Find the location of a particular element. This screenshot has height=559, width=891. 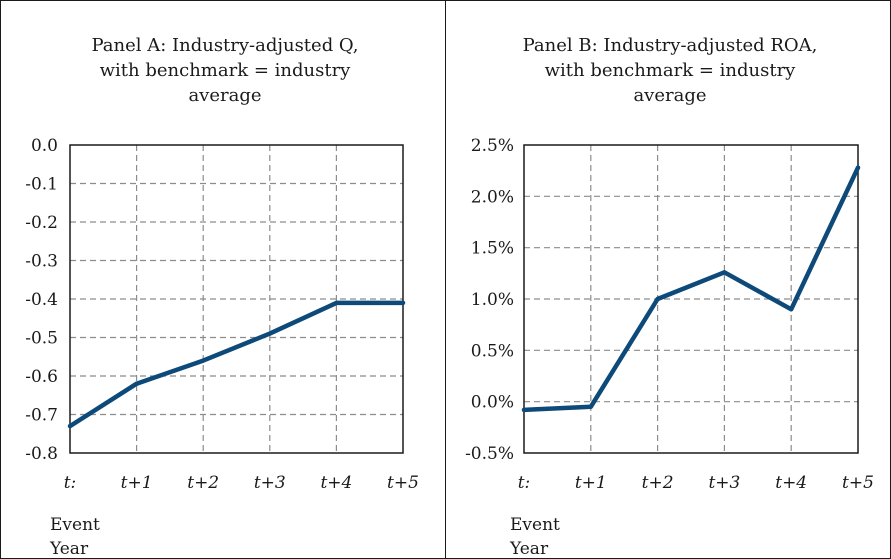

panel-b-y-tick-label: 0.5% is located at coordinates (492, 351).